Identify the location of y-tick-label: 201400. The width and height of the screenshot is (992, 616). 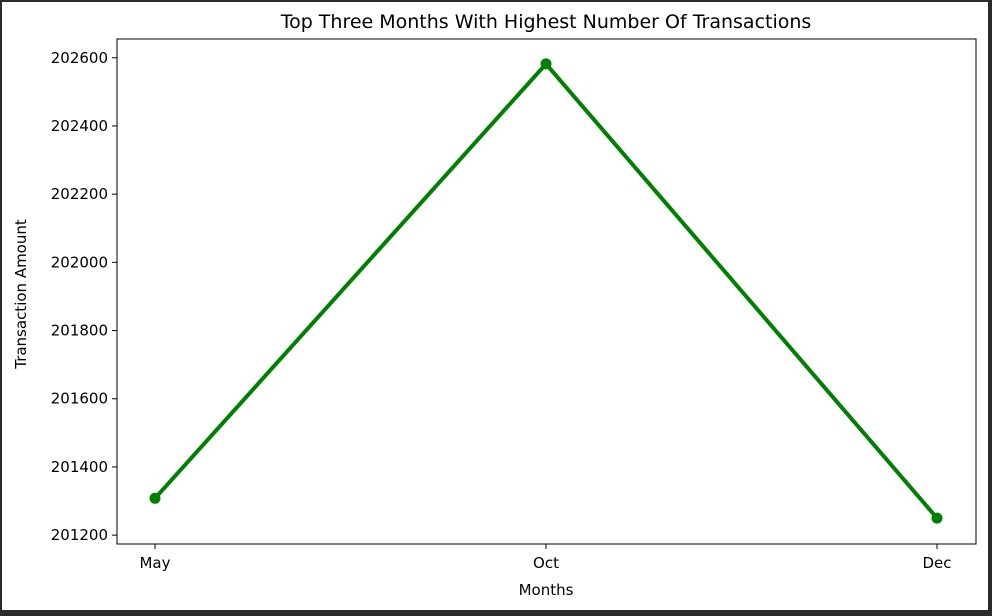
(79, 467).